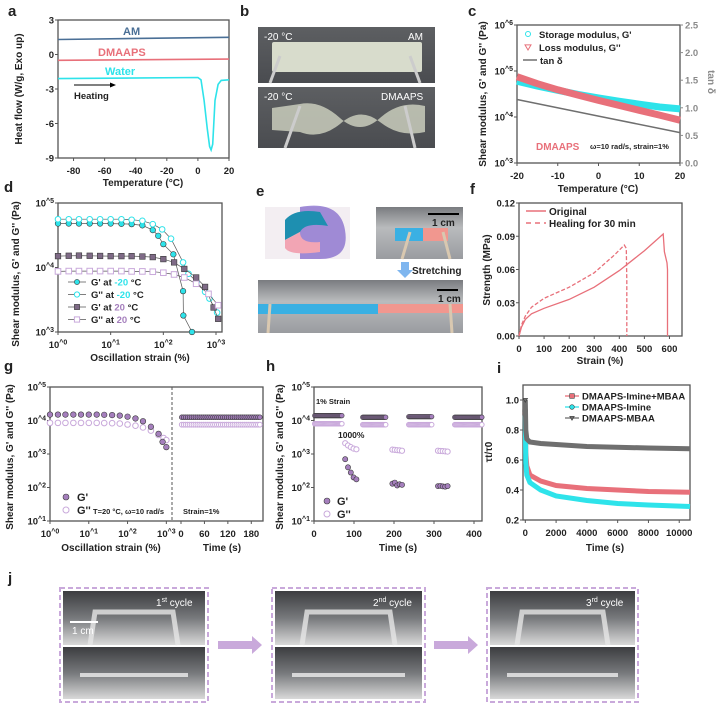  Describe the element at coordinates (512, 461) in the screenshot. I see `chart-i-ytick-label: 0.6` at that location.